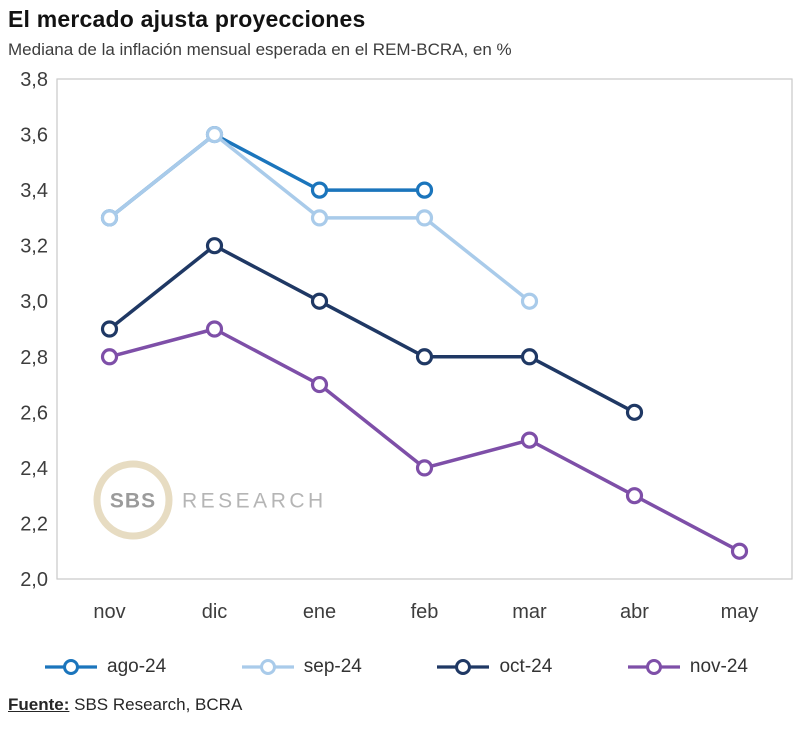 Image resolution: width=800 pixels, height=731 pixels. Describe the element at coordinates (254, 500) in the screenshot. I see `watermark-label-text: RESEARCH` at that location.